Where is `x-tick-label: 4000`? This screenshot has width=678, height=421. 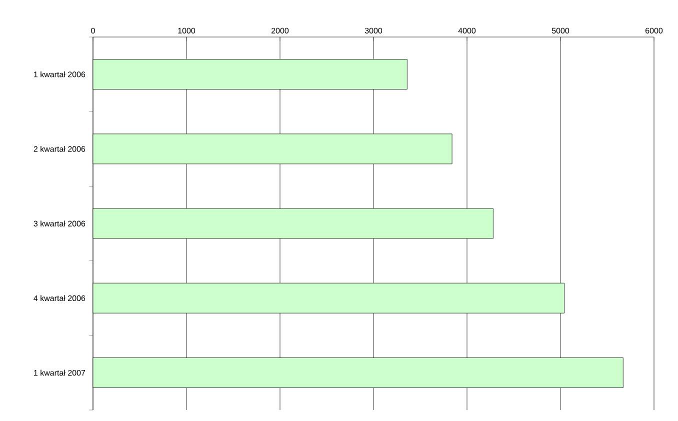
x-tick-label: 4000 is located at coordinates (467, 31).